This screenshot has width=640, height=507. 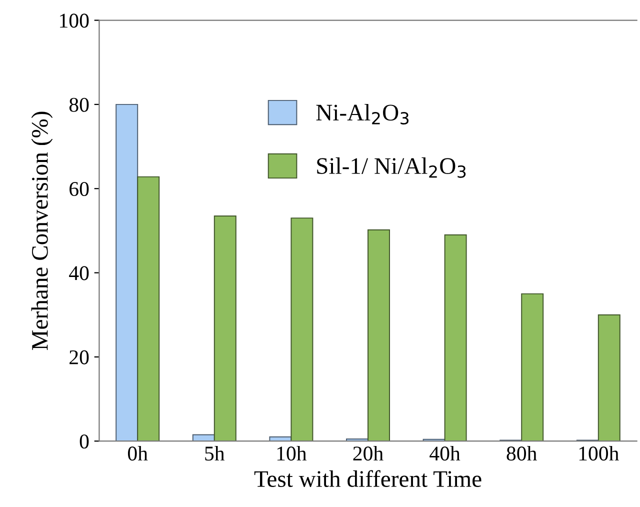 I want to click on y-axis-title: Merhane Conversion (%), so click(x=42, y=231).